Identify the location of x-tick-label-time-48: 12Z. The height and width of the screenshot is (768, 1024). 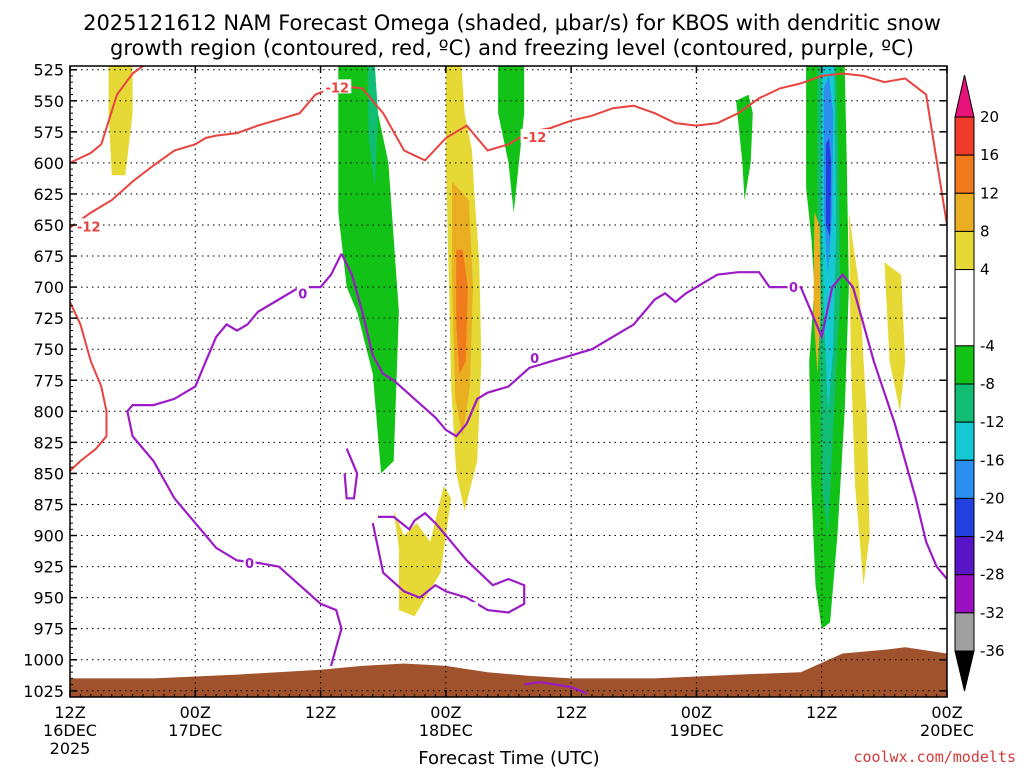
(570, 712).